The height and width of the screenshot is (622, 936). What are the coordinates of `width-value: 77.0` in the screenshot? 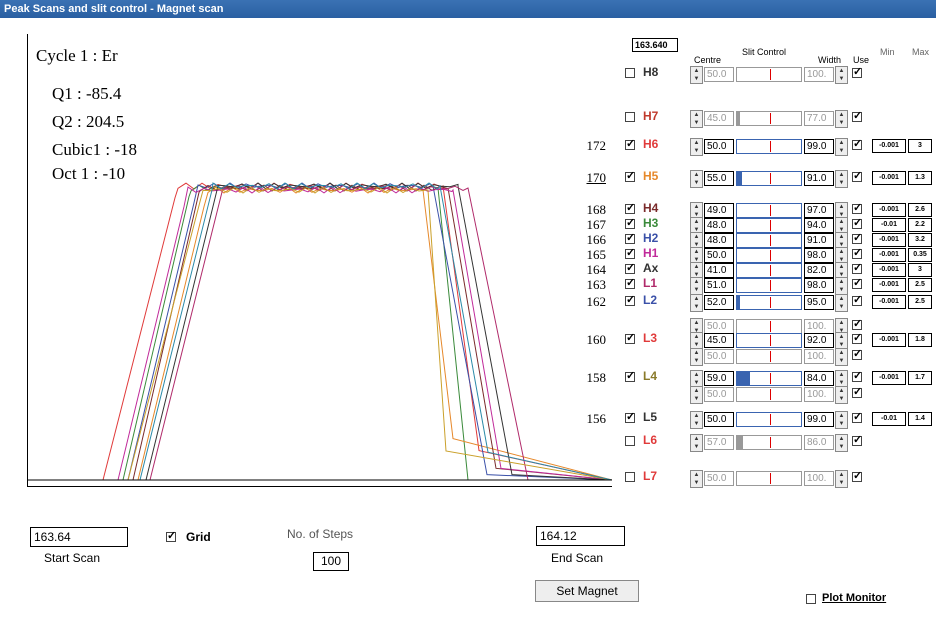 It's located at (819, 118).